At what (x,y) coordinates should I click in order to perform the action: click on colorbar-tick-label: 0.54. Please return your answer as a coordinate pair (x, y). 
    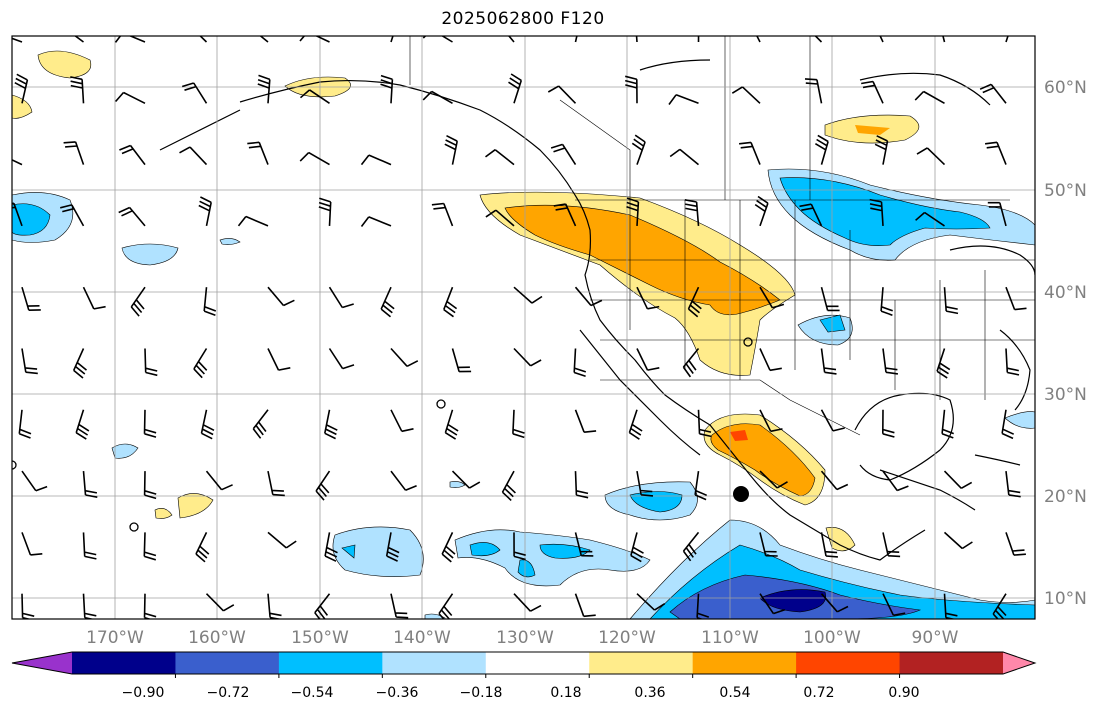
    Looking at the image, I should click on (734, 693).